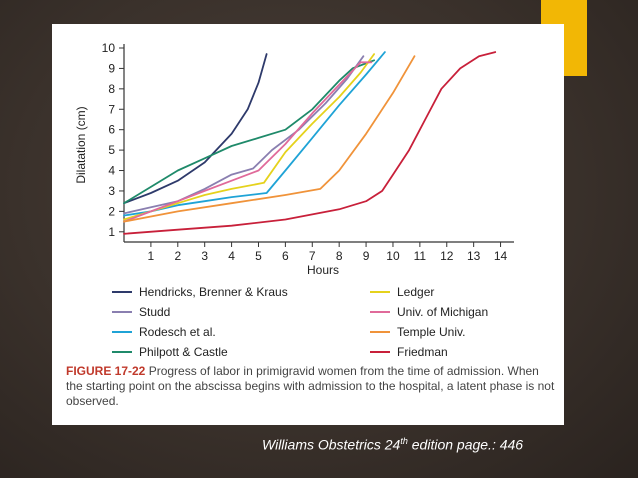 This screenshot has height=478, width=638. Describe the element at coordinates (81, 144) in the screenshot. I see `y-axis-label: Dilatation (cm)` at that location.